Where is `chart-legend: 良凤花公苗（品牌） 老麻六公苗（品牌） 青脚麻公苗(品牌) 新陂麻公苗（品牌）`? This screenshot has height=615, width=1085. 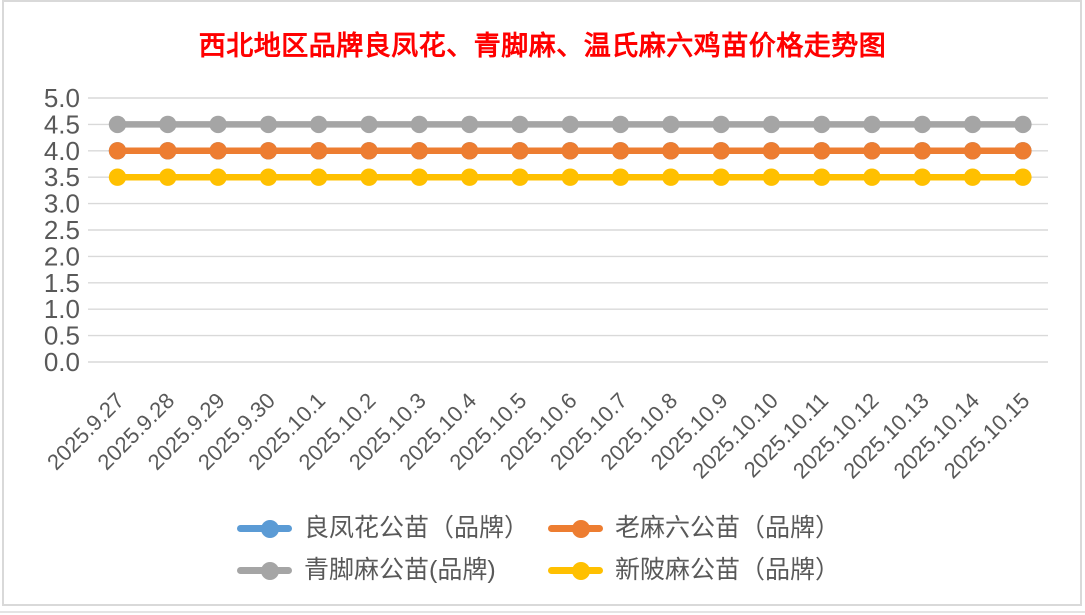
chart-legend: 良凤花公苗（品牌） 老麻六公苗（品牌） 青脚麻公苗(品牌) 新陂麻公苗（品牌） is located at coordinates (538, 549).